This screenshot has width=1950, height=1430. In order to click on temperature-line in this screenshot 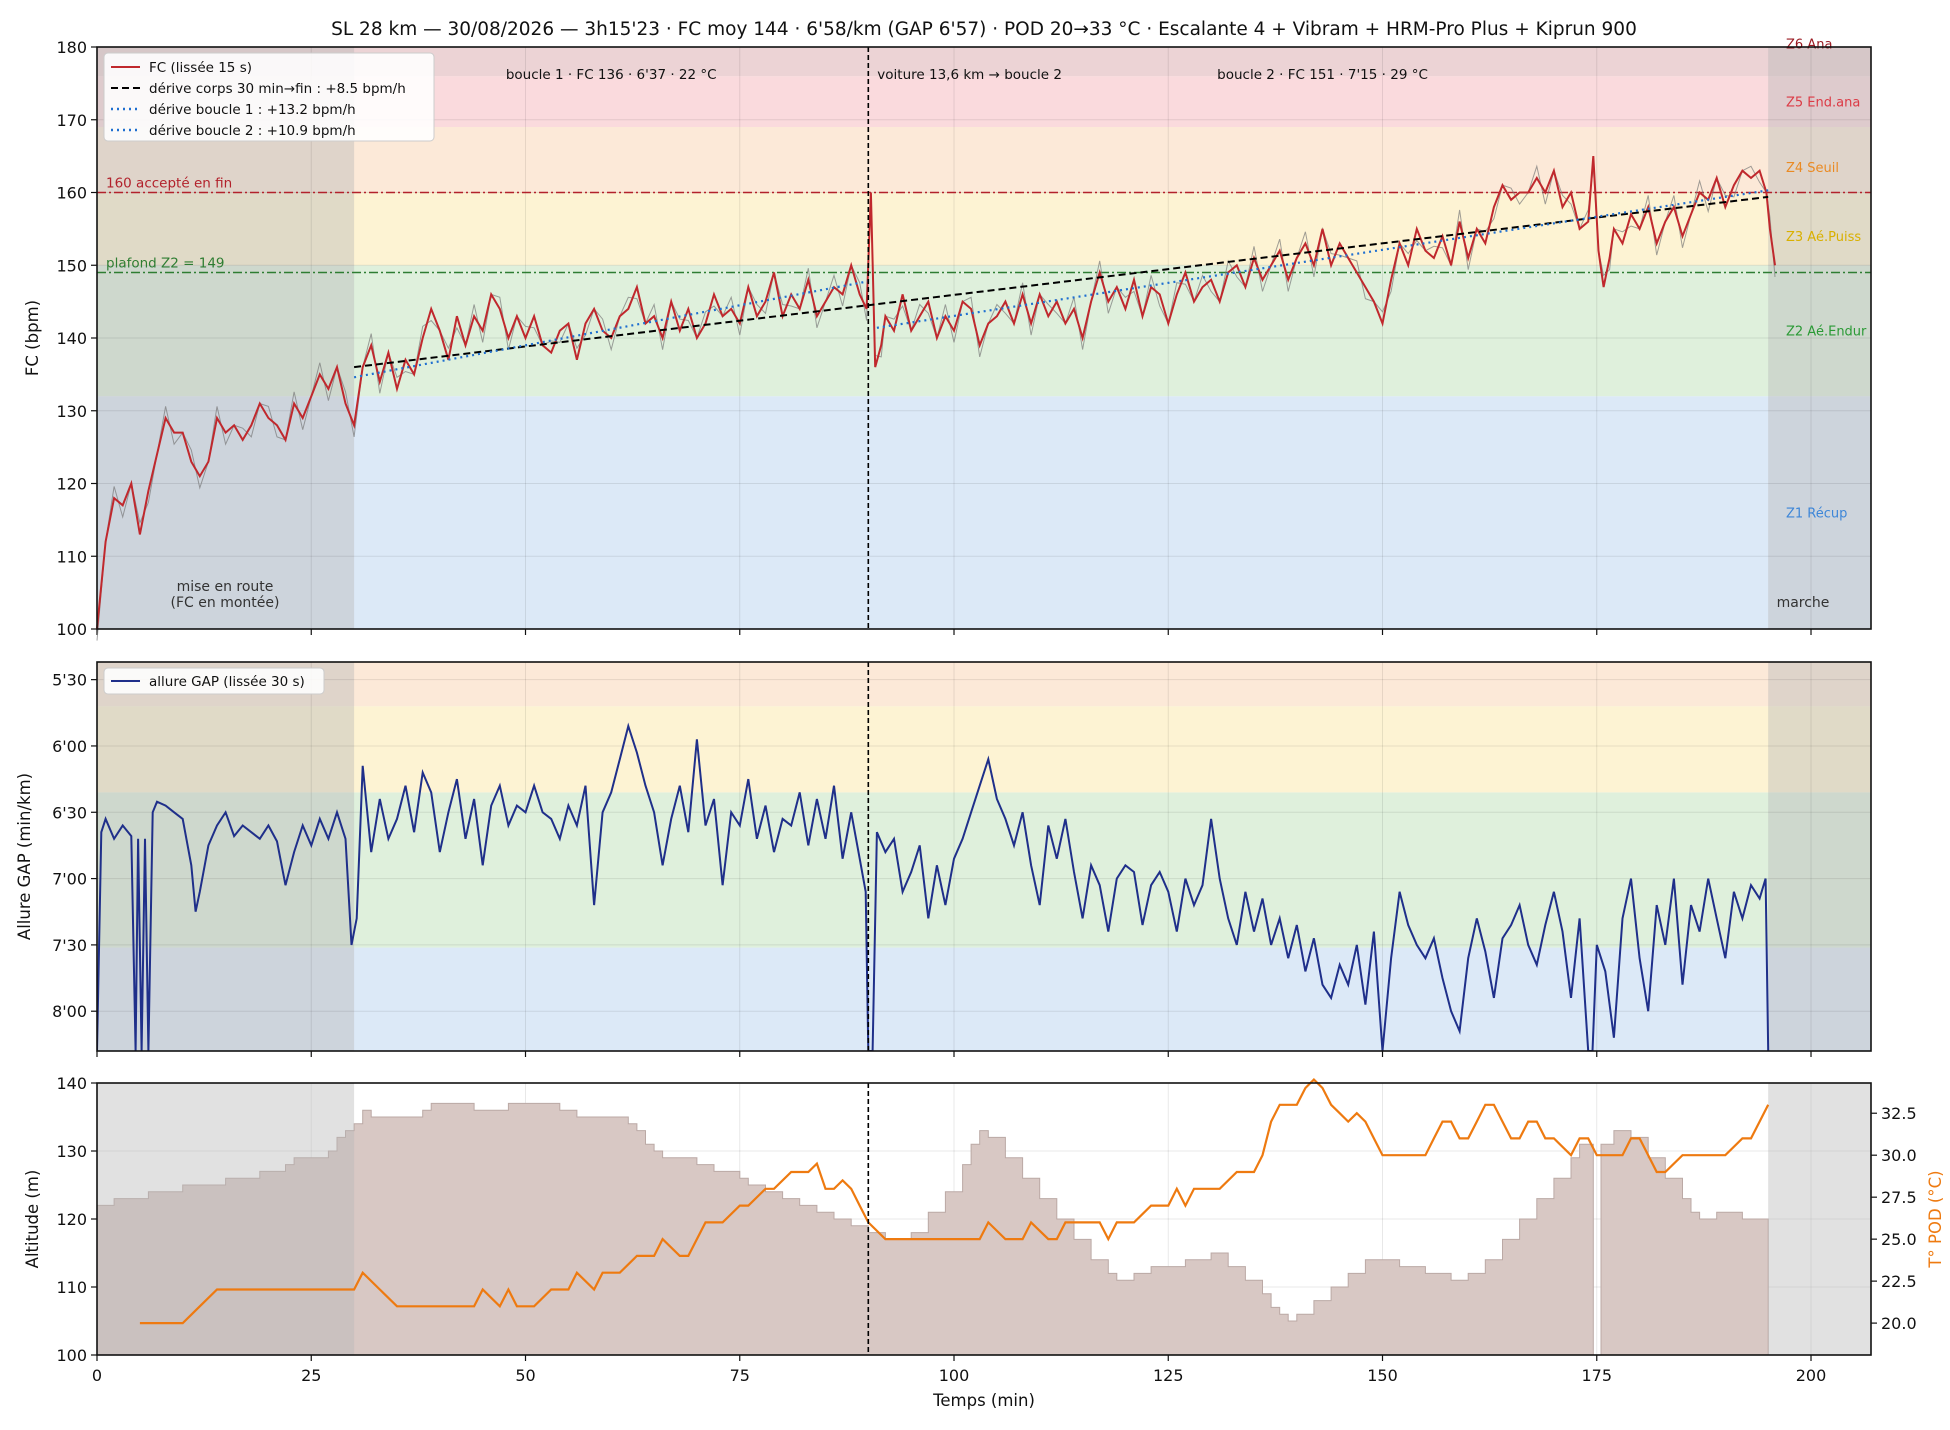, I will do `click(954, 1201)`.